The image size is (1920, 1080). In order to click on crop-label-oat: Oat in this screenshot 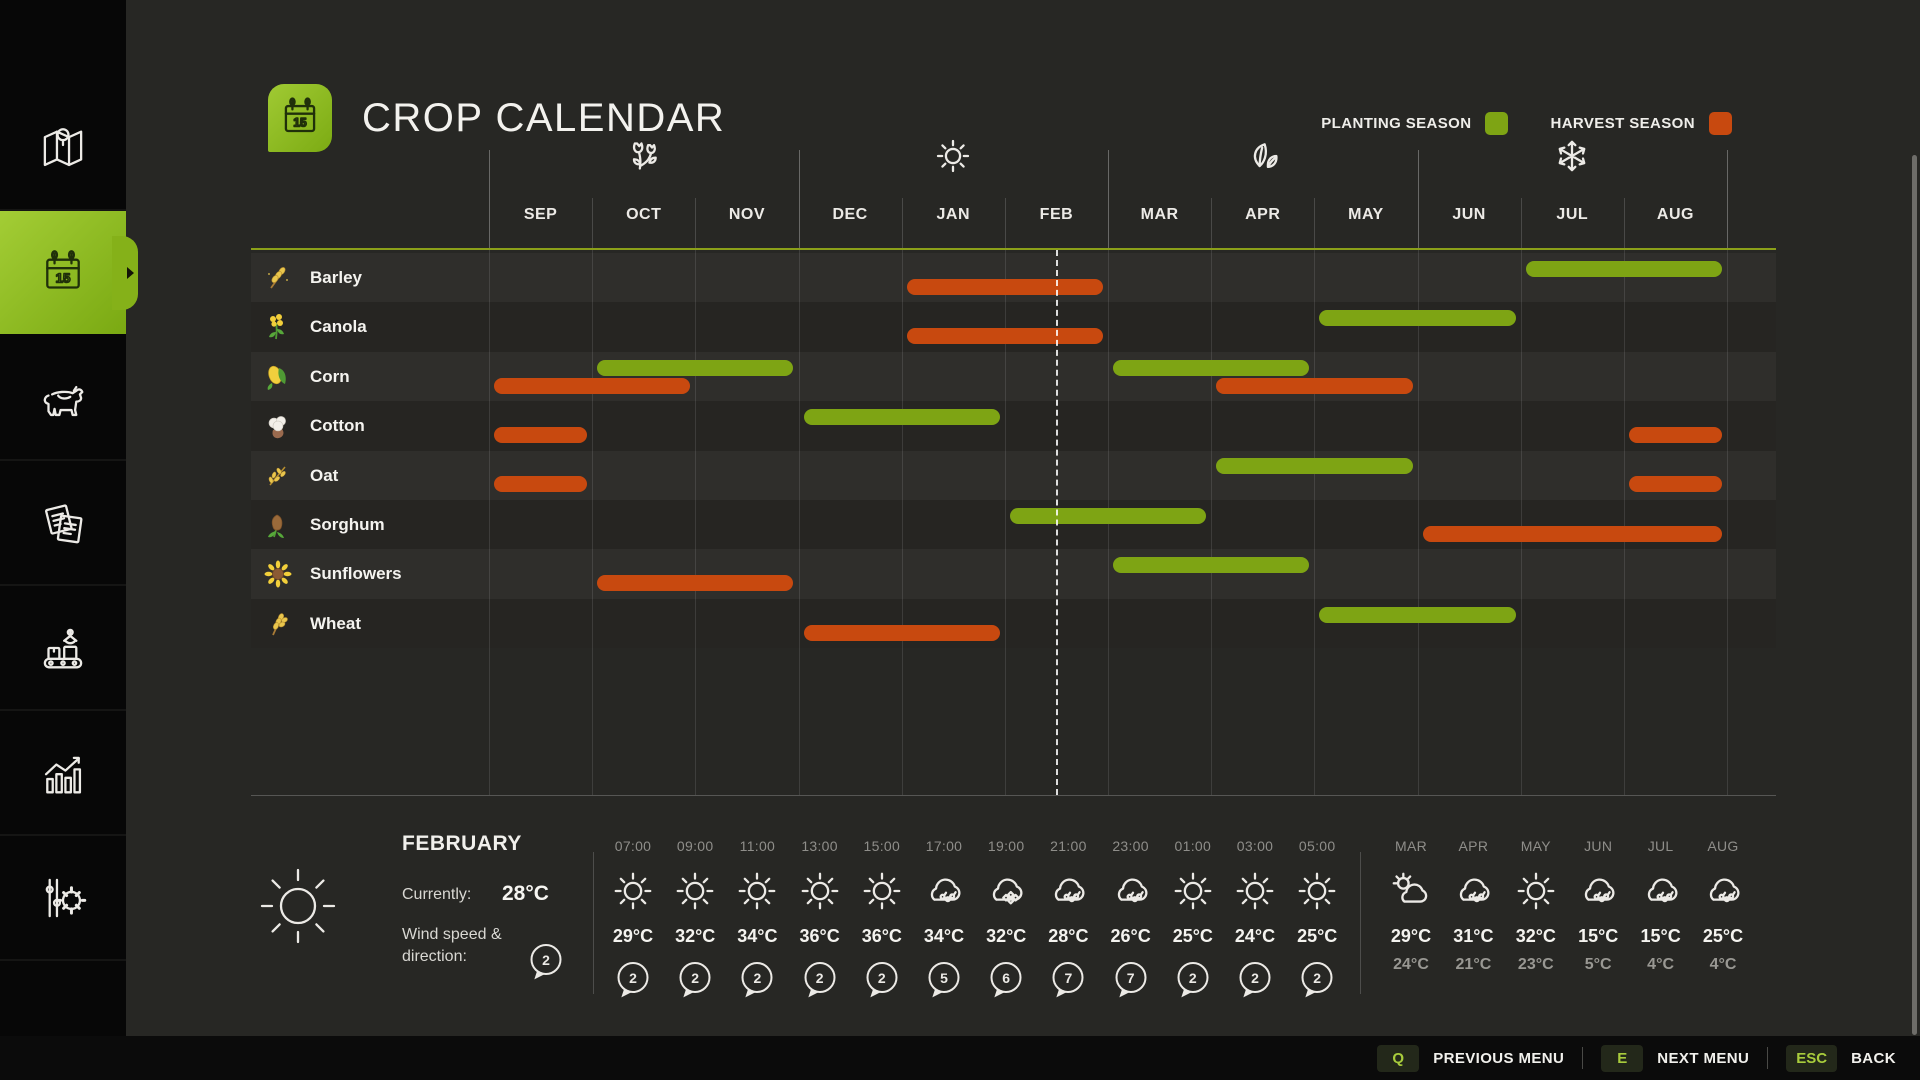, I will do `click(301, 476)`.